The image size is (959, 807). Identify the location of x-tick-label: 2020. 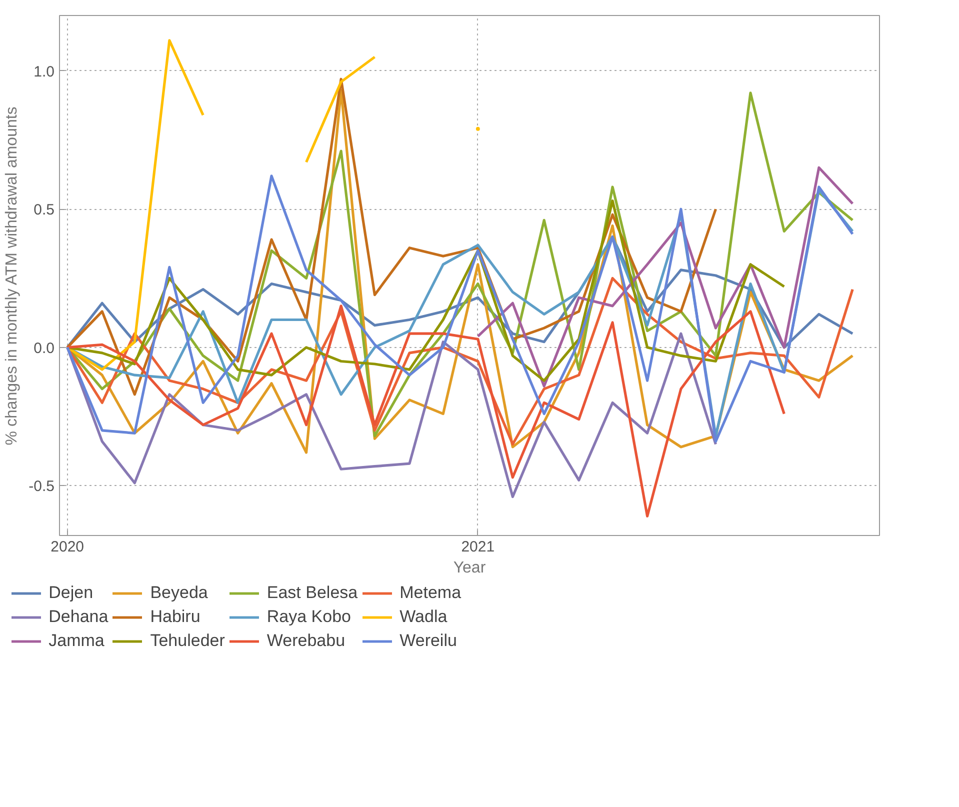
(67, 547).